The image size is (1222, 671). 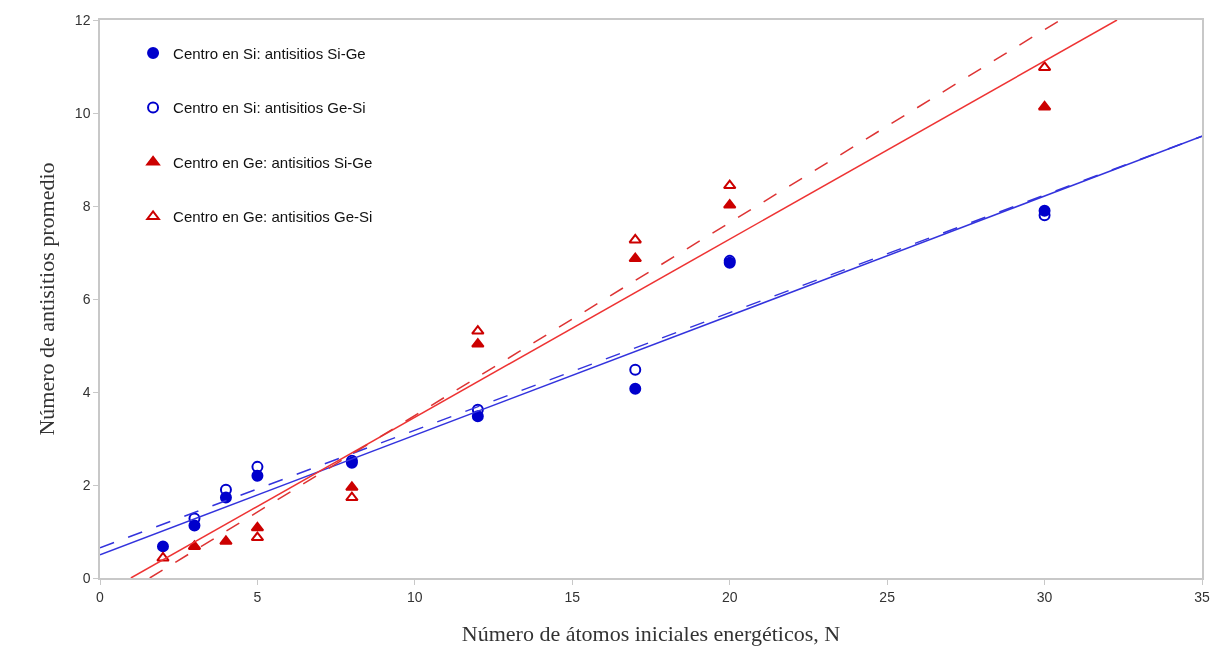 I want to click on x-tick-label: 35, so click(x=1202, y=596).